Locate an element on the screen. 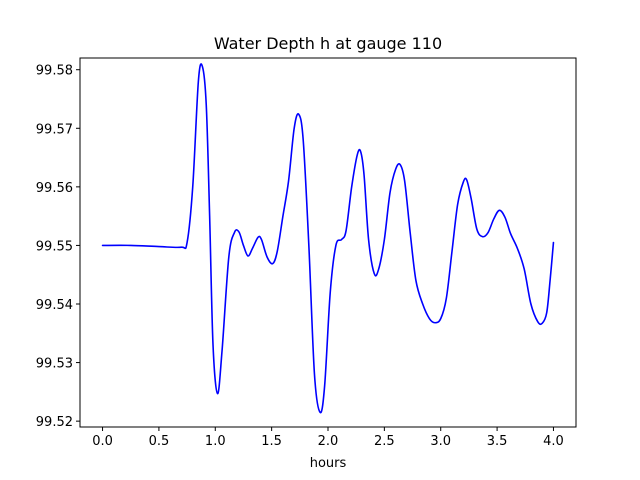 The image size is (640, 480). x-axis-label: hours is located at coordinates (328, 463).